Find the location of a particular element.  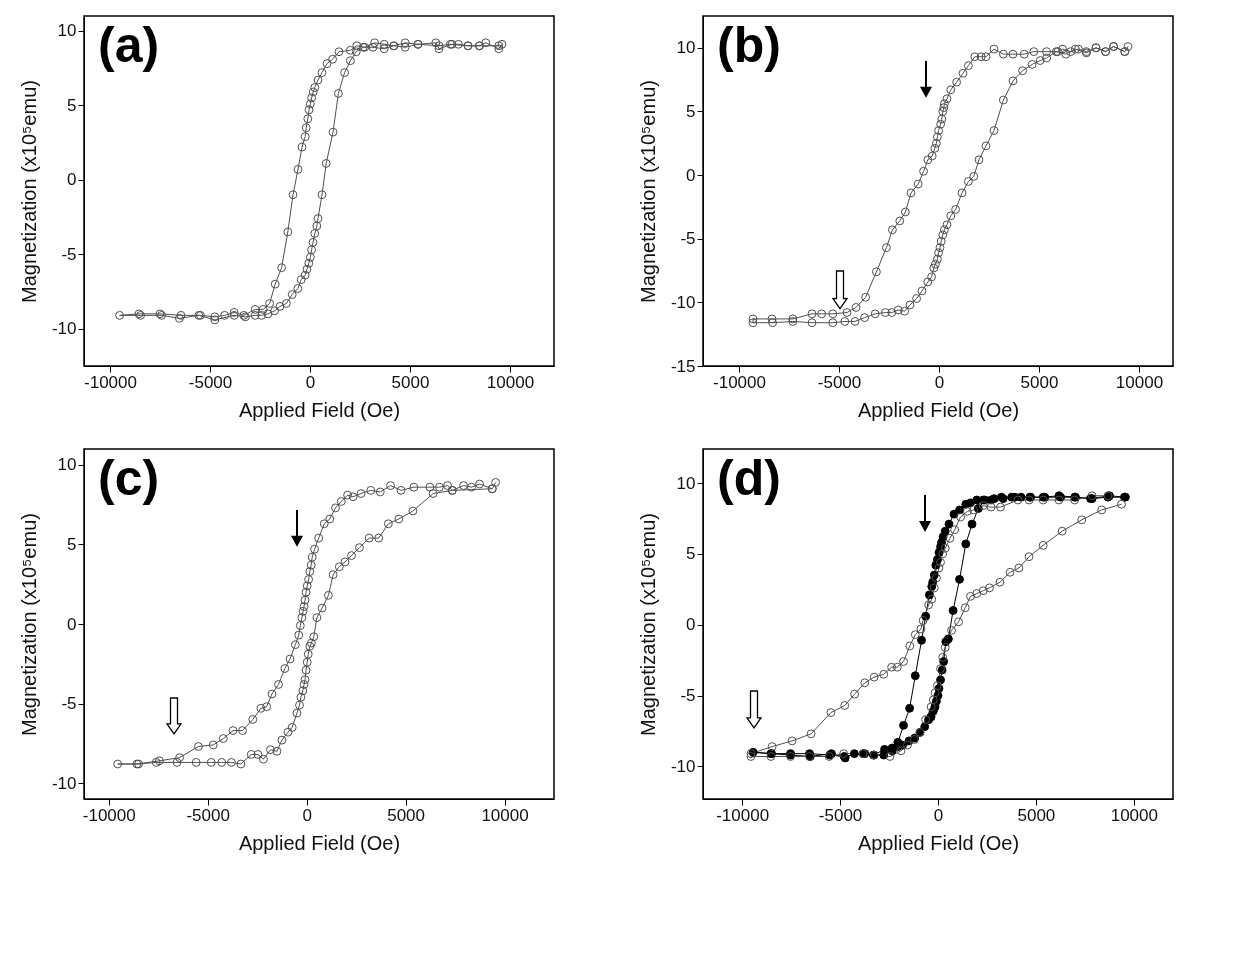

annotation: (d) is located at coordinates (749, 478).